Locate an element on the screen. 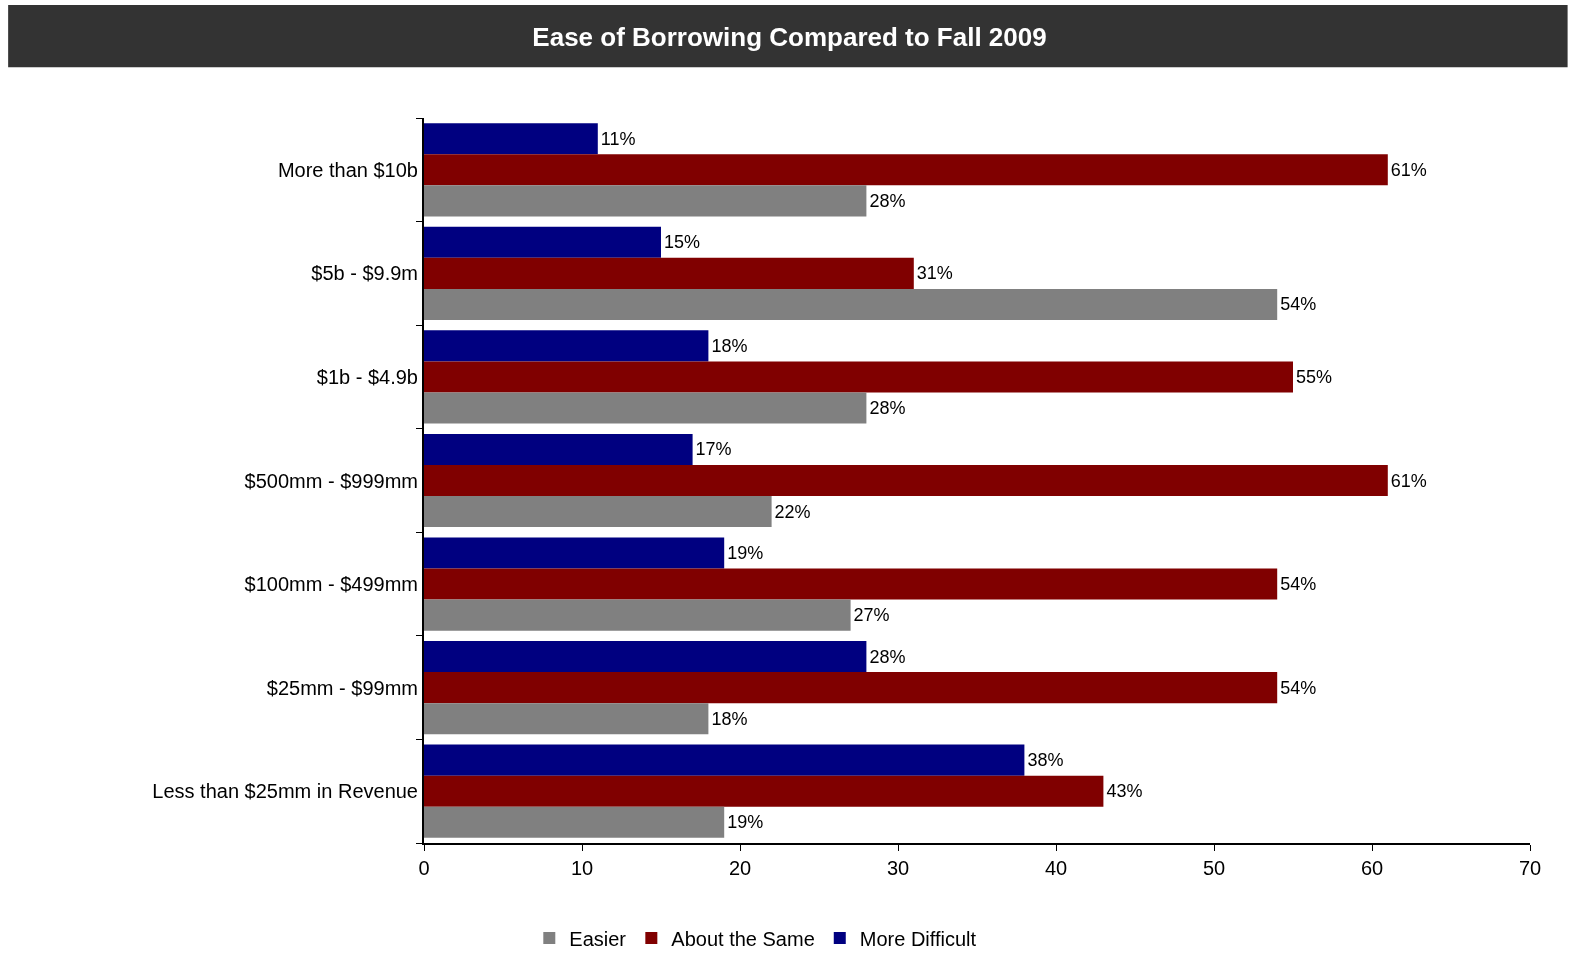 This screenshot has height=971, width=1595. x-tick-label: 0 is located at coordinates (424, 868).